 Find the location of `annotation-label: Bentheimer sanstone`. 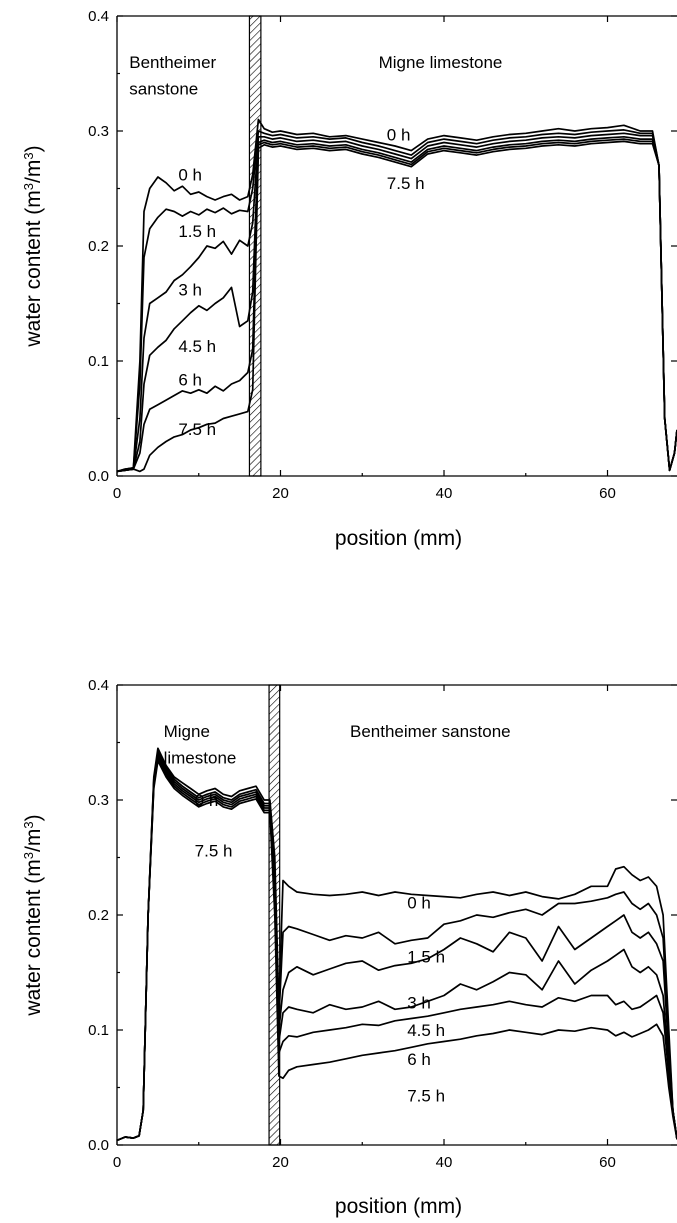

annotation-label: Bentheimer sanstone is located at coordinates (430, 731).